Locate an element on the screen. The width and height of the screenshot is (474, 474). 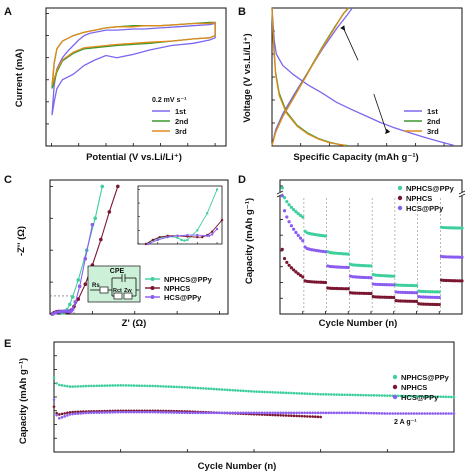
plot-frame is located at coordinates (139, 247).